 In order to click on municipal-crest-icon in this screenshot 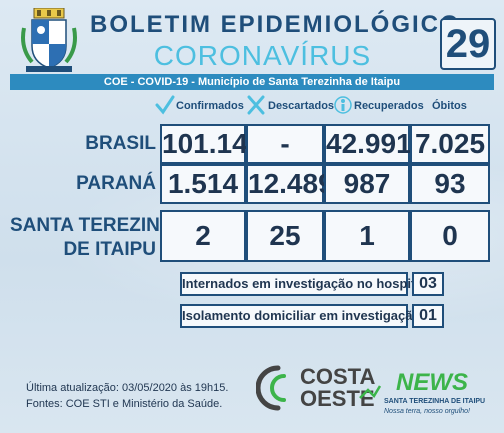, I will do `click(49, 40)`.